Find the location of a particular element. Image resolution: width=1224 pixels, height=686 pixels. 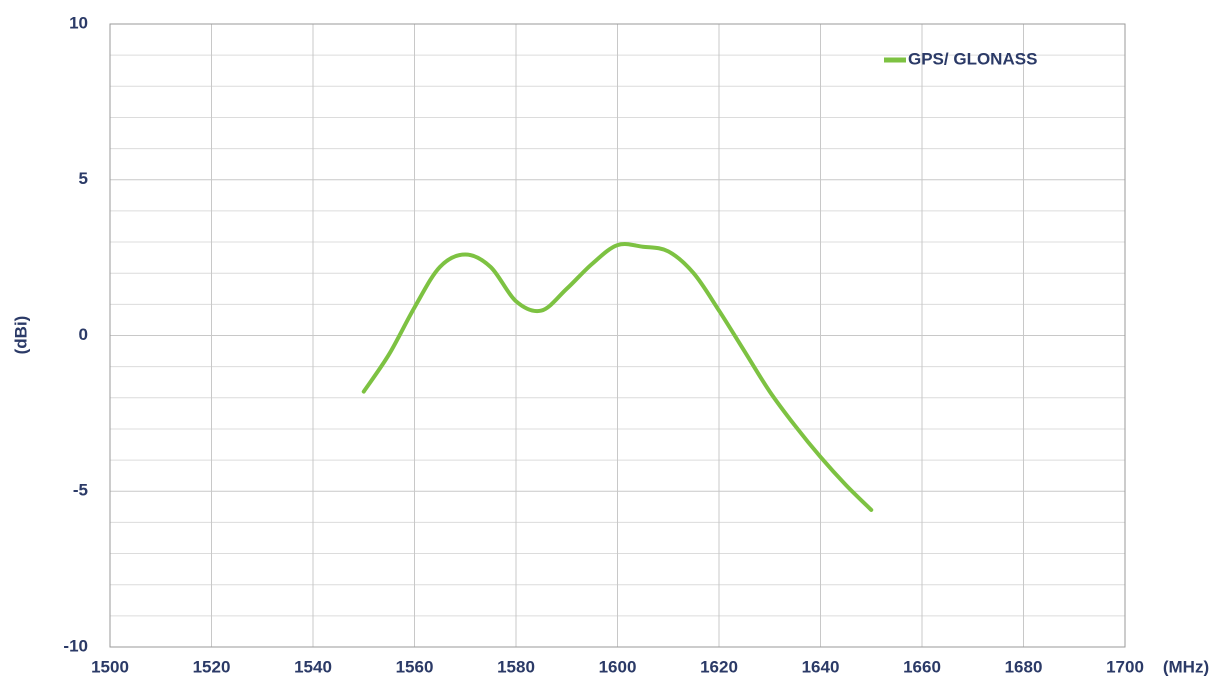

x-tick-label: 1580 is located at coordinates (516, 666).